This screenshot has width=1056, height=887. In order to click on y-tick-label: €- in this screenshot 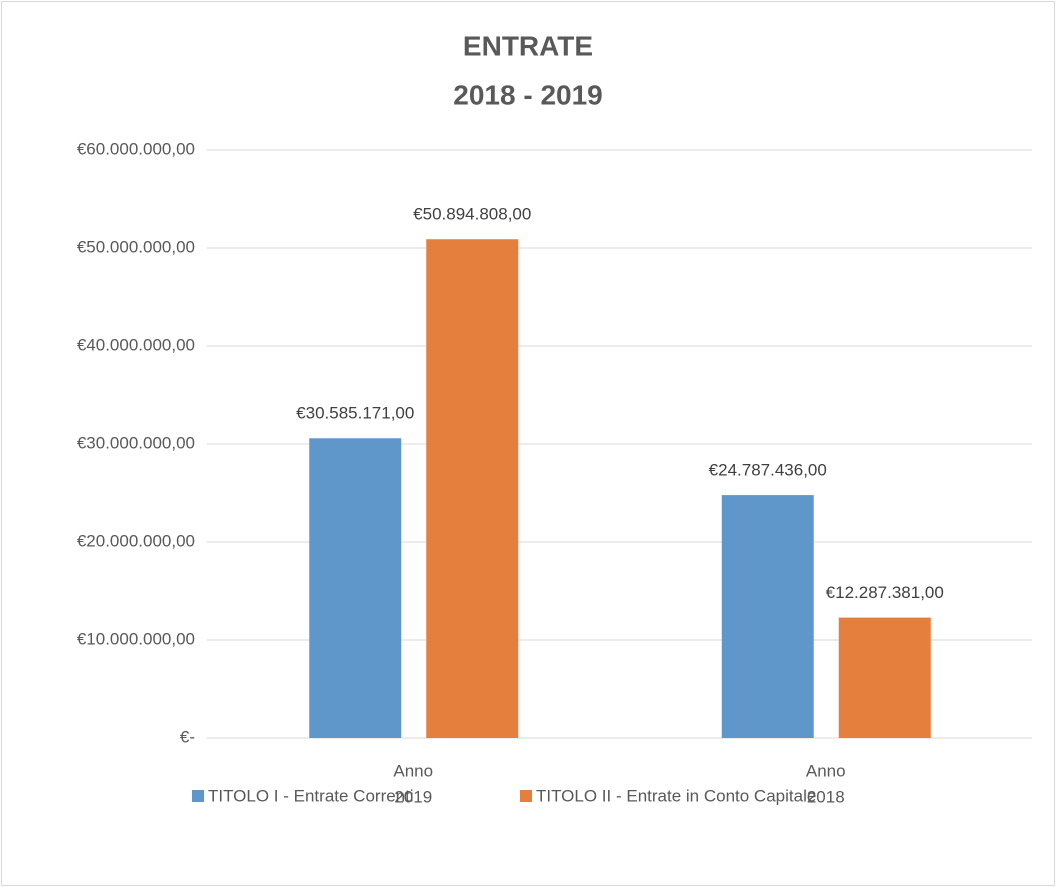, I will do `click(187, 736)`.